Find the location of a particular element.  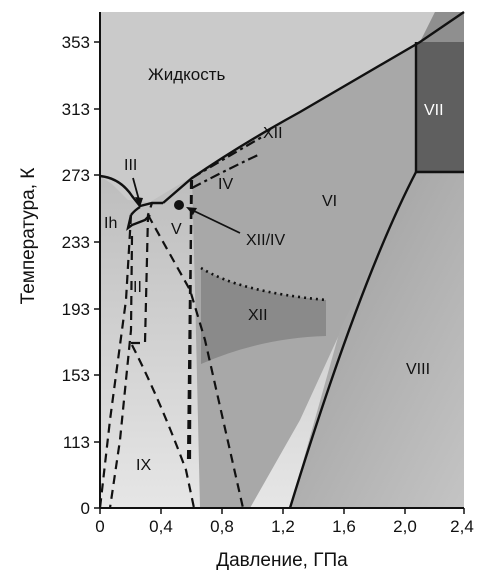

y-tick-label: 0 is located at coordinates (85, 508).